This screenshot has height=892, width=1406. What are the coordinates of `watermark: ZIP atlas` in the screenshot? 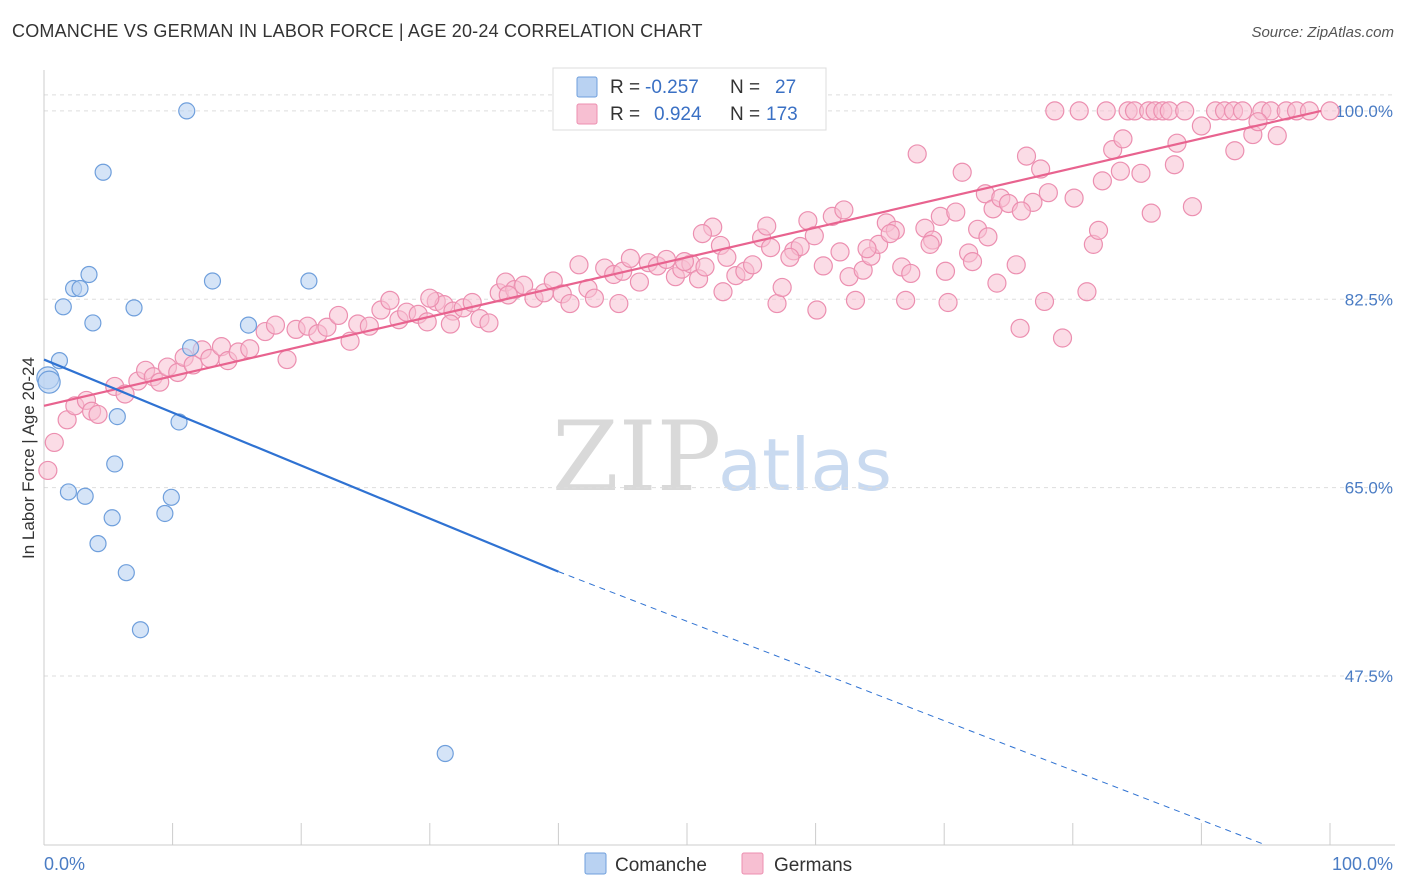 It's located at (722, 457).